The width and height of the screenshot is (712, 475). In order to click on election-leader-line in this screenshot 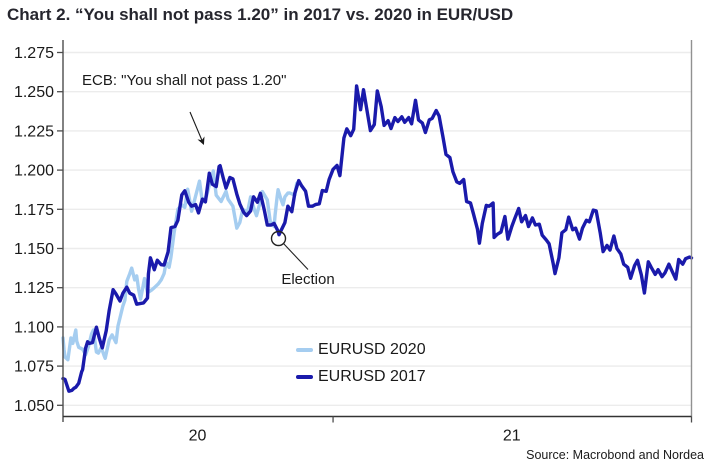, I will do `click(296, 256)`.